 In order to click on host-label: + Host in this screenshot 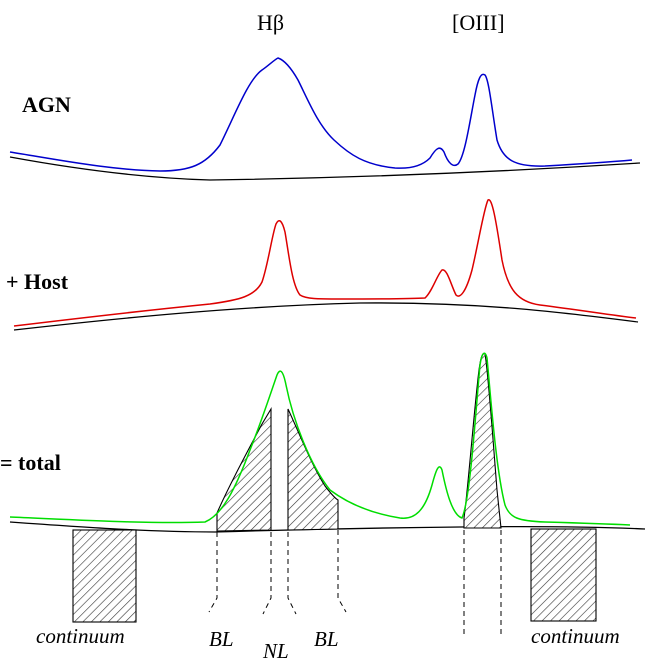, I will do `click(37, 281)`.